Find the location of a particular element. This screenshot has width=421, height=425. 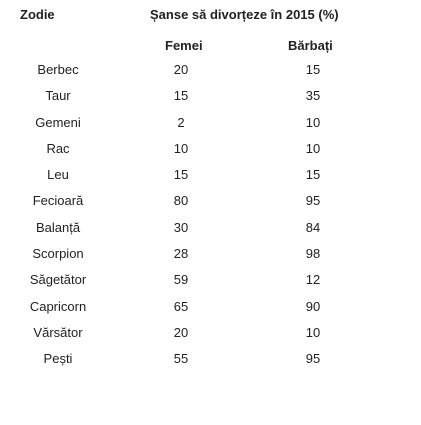

sign-cell: Pești is located at coordinates (58, 359).